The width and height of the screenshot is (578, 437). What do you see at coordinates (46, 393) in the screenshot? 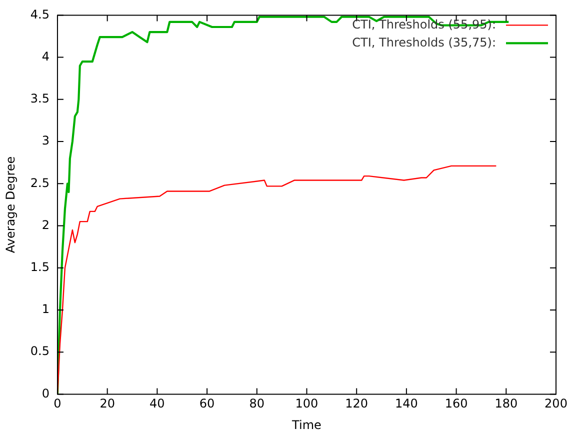
I see `y-tick-label: 0` at bounding box center [46, 393].